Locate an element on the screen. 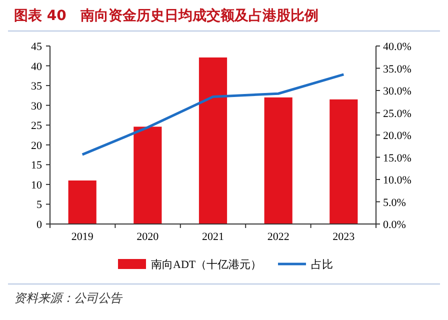  y-tick-label: 10 is located at coordinates (36, 185).